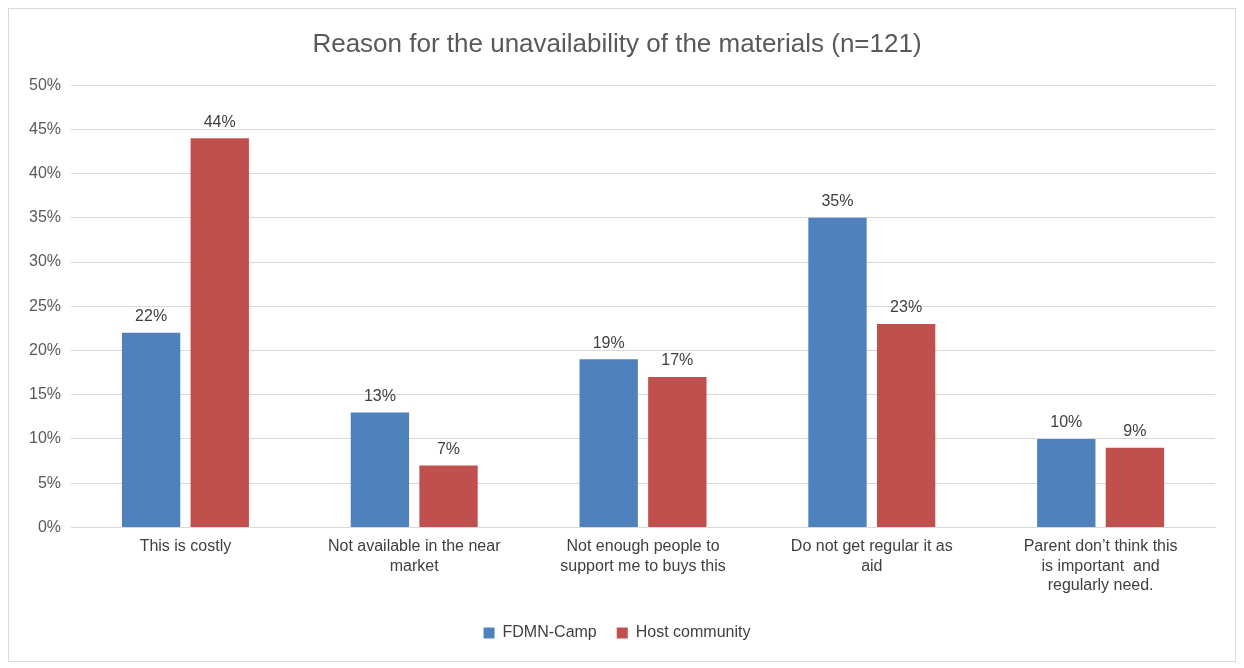 The image size is (1244, 668). Describe the element at coordinates (1066, 422) in the screenshot. I see `data-label: 10%` at that location.